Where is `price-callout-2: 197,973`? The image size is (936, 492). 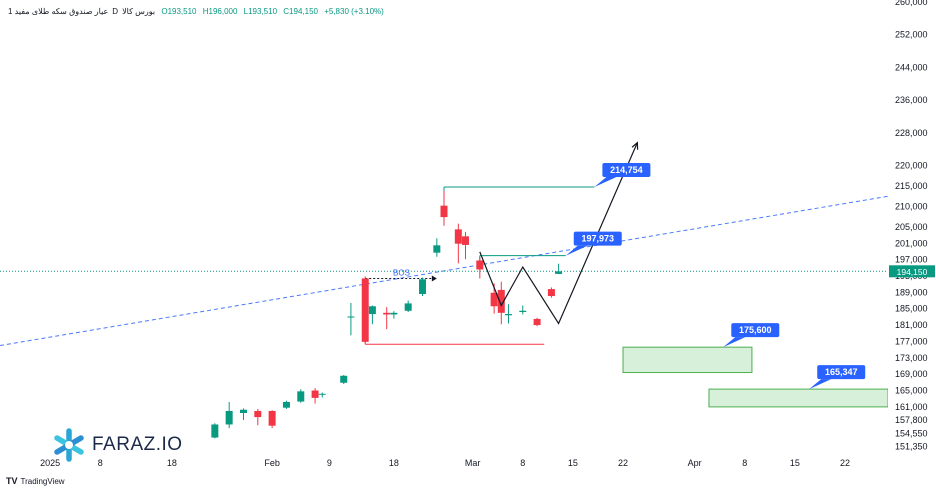
price-callout-2: 197,973 is located at coordinates (593, 243).